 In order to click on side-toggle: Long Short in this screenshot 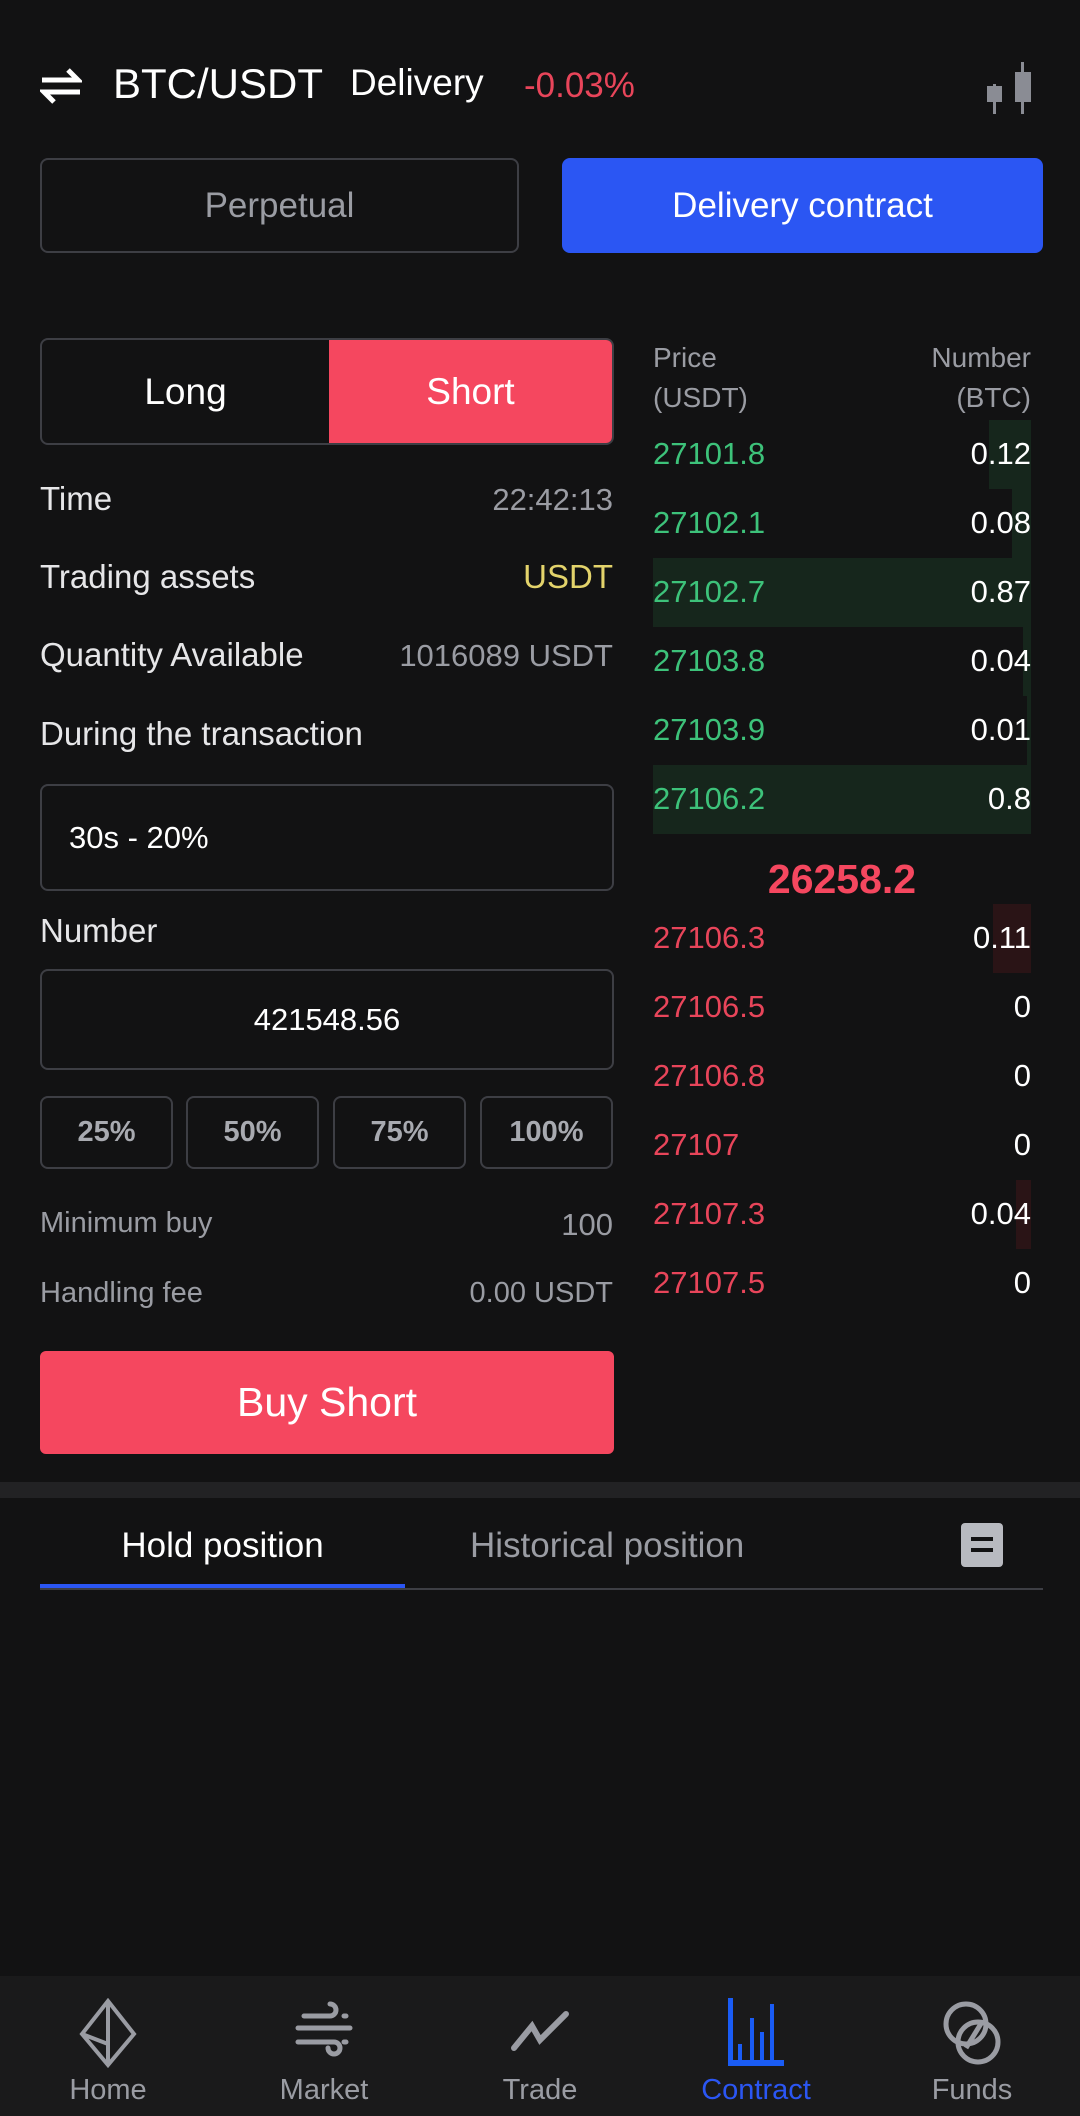, I will do `click(327, 391)`.